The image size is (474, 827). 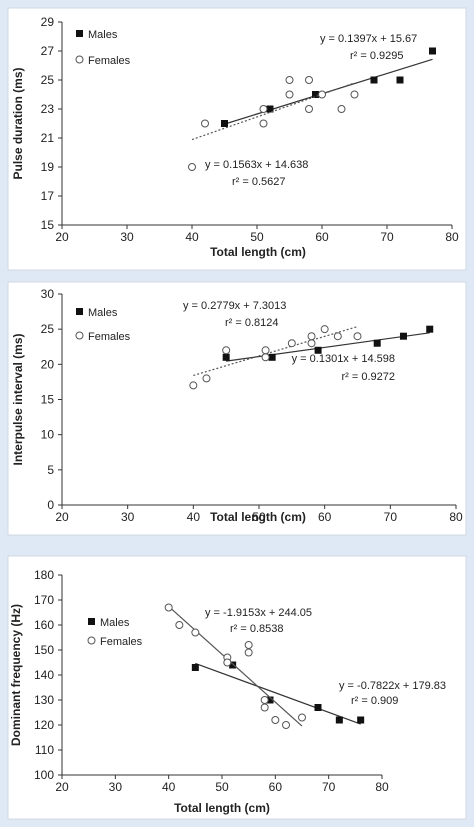 What do you see at coordinates (392, 686) in the screenshot?
I see `trendline-equation-males: y = -0.7822x + 179.83` at bounding box center [392, 686].